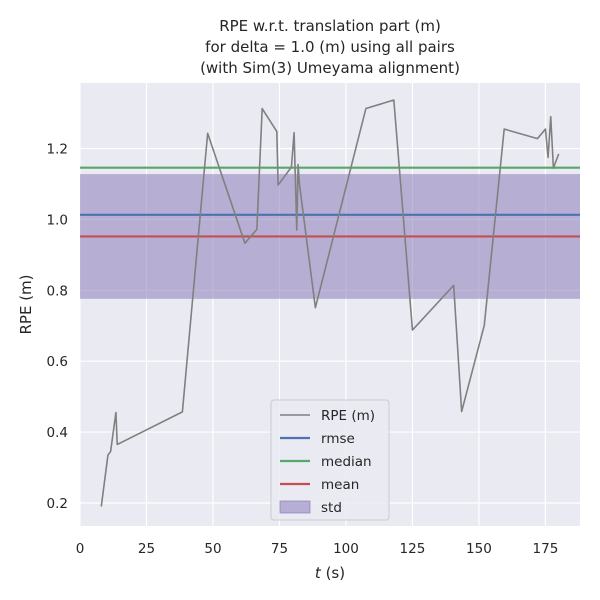 The height and width of the screenshot is (600, 600). What do you see at coordinates (333, 573) in the screenshot?
I see `x-axis-label-unit: (s)` at bounding box center [333, 573].